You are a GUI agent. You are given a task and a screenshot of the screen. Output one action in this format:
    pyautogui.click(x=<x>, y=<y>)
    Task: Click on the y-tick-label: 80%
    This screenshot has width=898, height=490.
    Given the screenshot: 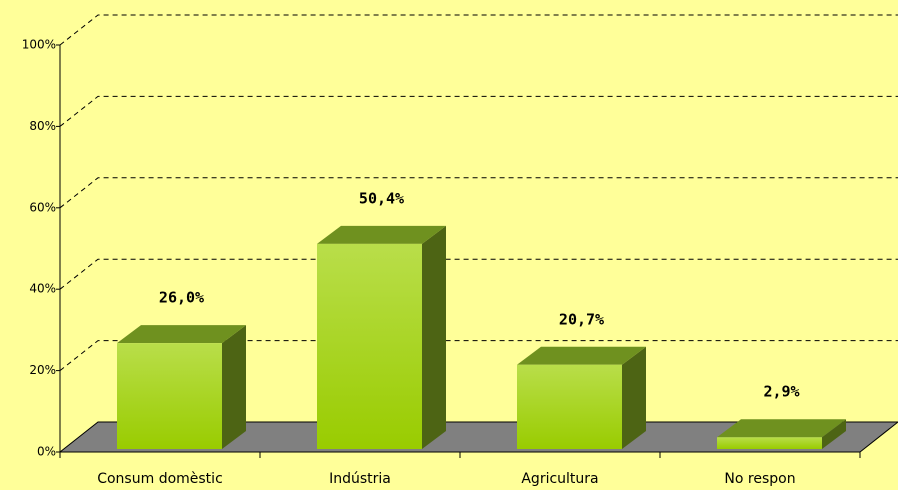 What is the action you would take?
    pyautogui.click(x=42, y=126)
    